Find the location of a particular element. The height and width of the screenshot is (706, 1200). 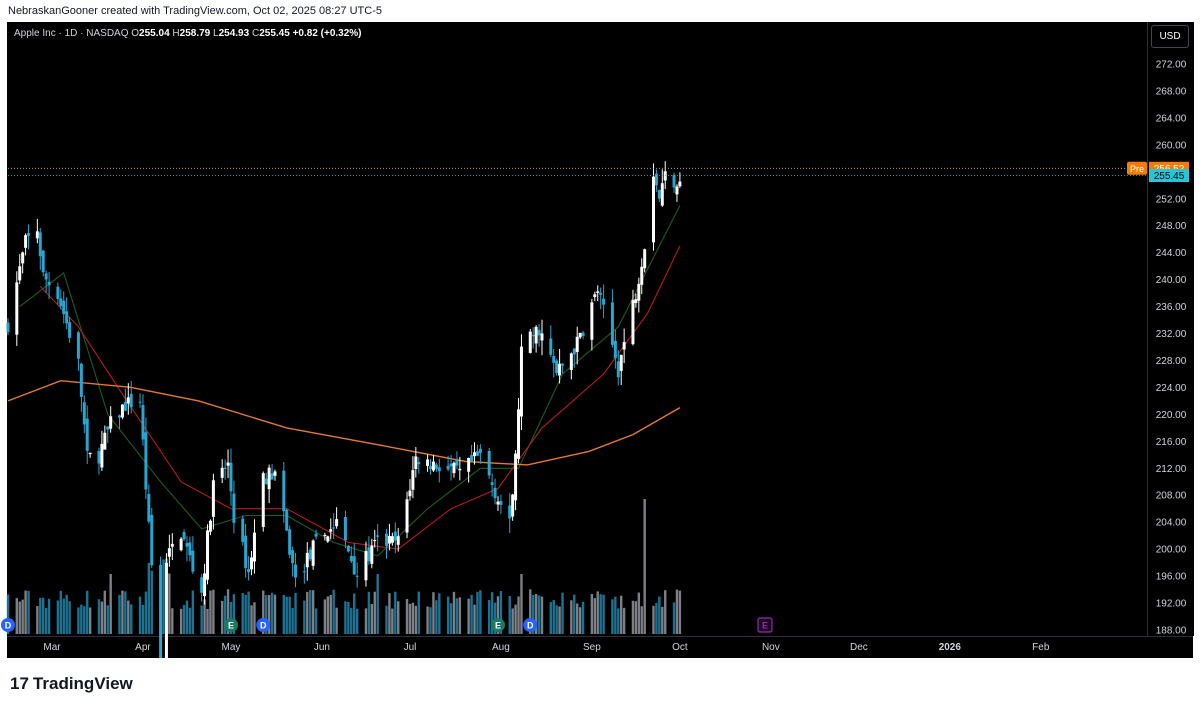

y-tick-label: 244.00 is located at coordinates (1171, 253).